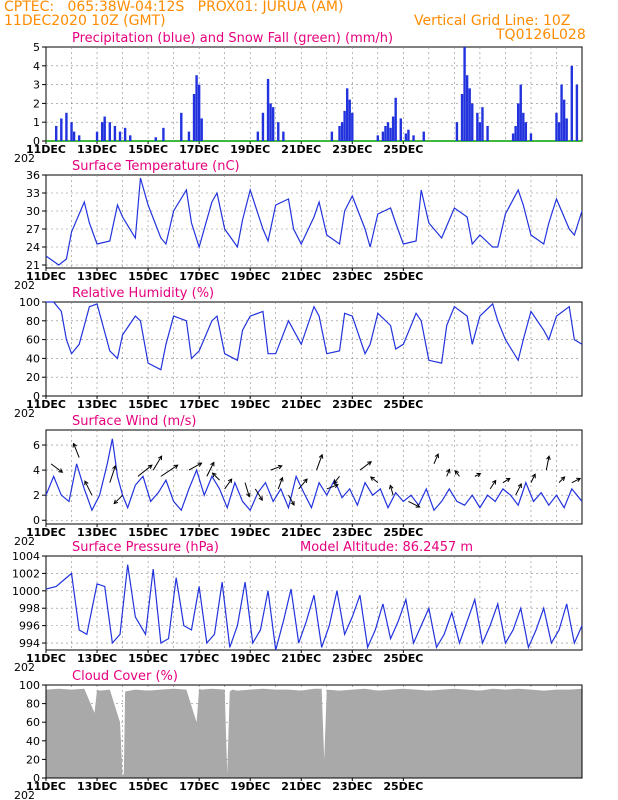 The width and height of the screenshot is (618, 800). What do you see at coordinates (403, 404) in the screenshot?
I see `rh-xtick-label: 25DEC` at bounding box center [403, 404].